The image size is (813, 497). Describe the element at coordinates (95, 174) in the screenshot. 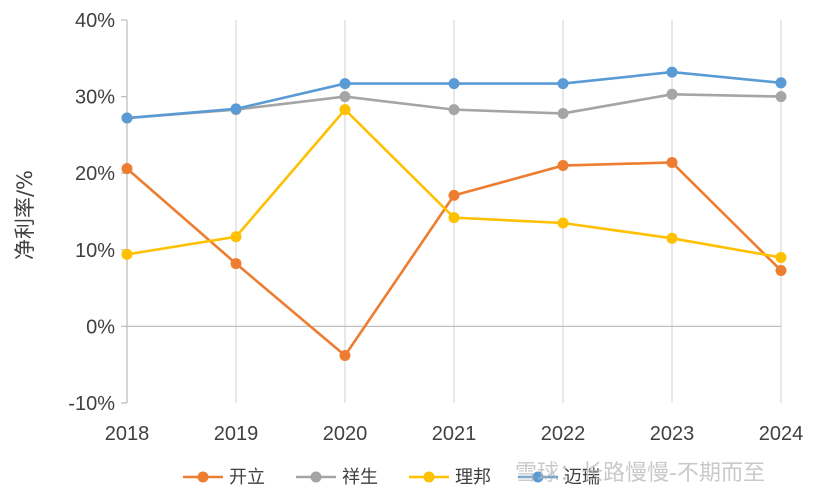

I see `y-tick-label: 20%` at that location.